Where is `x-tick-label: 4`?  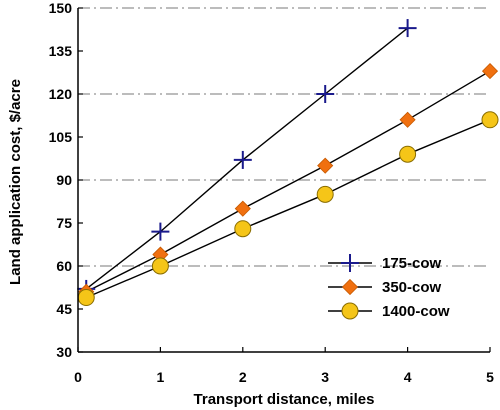 x-tick-label: 4 is located at coordinates (408, 377).